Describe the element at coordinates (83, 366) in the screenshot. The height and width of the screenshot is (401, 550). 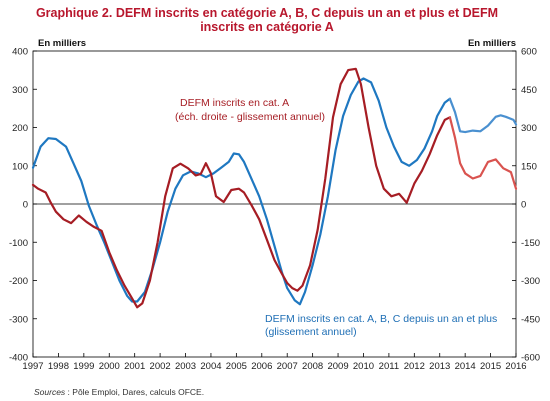
I see `x-tick-label: 1999` at that location.